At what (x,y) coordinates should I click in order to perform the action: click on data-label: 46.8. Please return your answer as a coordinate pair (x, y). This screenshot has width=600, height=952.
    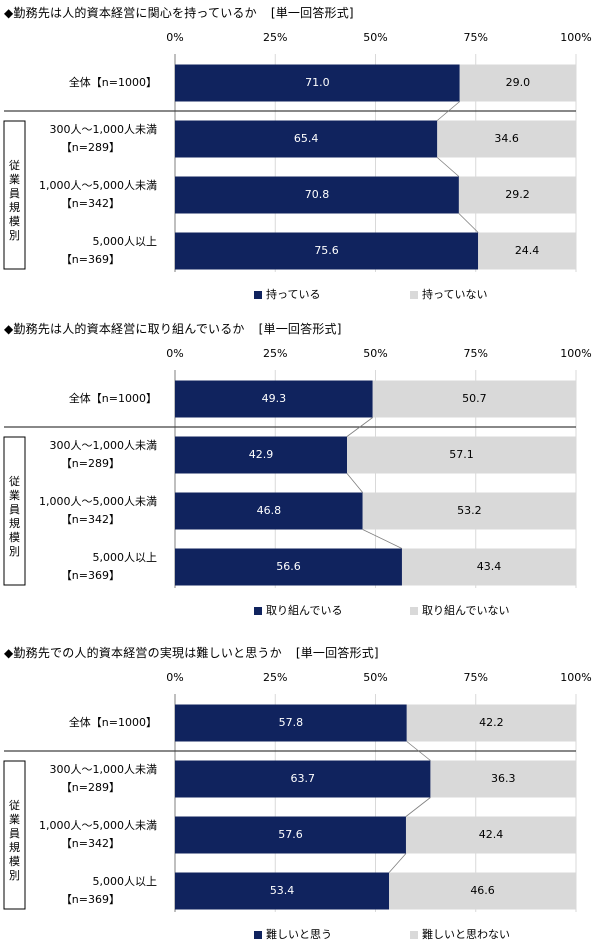
    Looking at the image, I should click on (269, 510).